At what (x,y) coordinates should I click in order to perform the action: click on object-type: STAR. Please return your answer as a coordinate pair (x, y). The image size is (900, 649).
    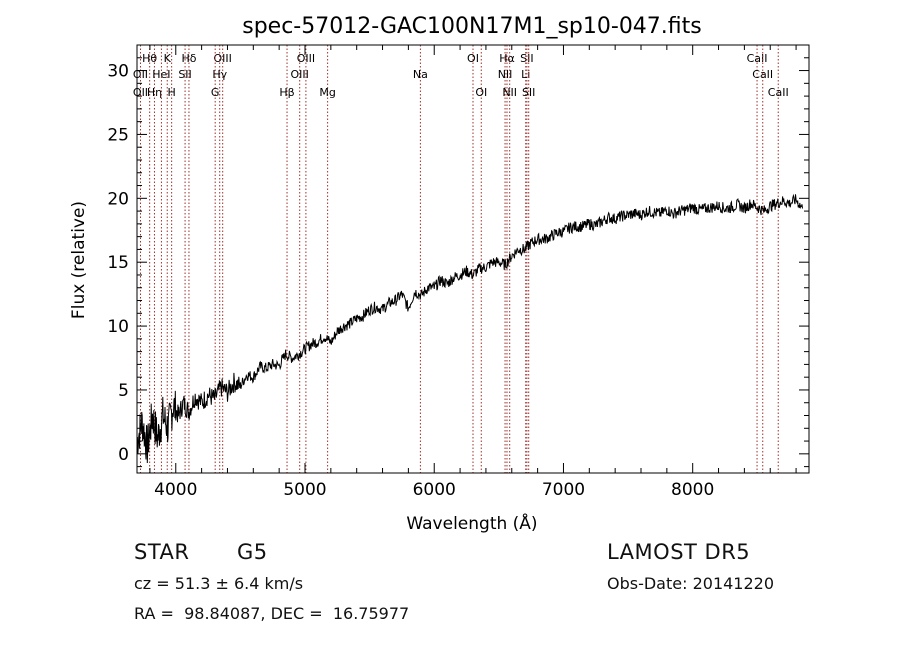
    Looking at the image, I should click on (162, 552).